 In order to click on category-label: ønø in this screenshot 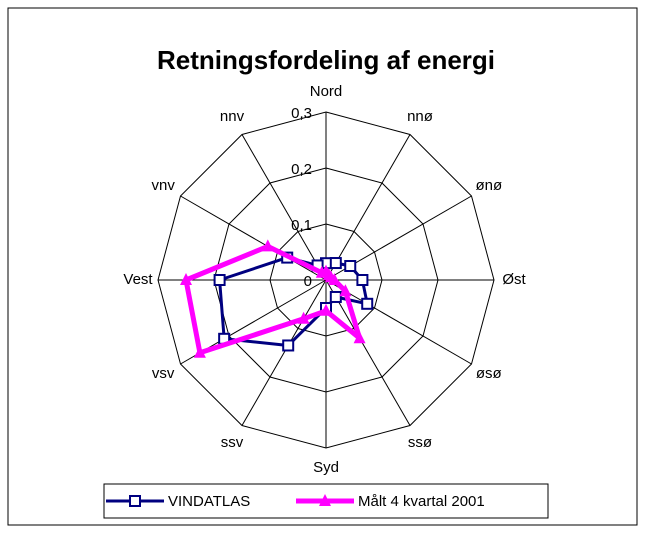, I will do `click(488, 185)`.